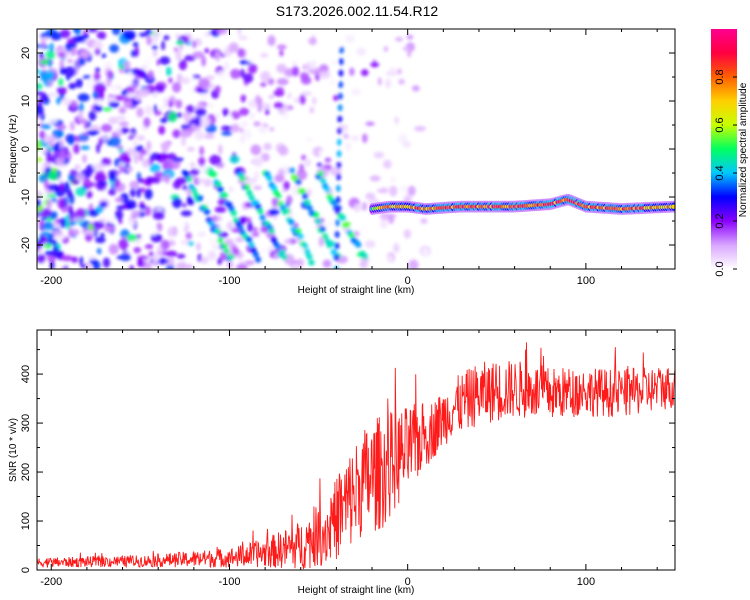 The width and height of the screenshot is (750, 600). Describe the element at coordinates (743, 149) in the screenshot. I see `colorbar-label: Normalized spectral amplitude` at that location.